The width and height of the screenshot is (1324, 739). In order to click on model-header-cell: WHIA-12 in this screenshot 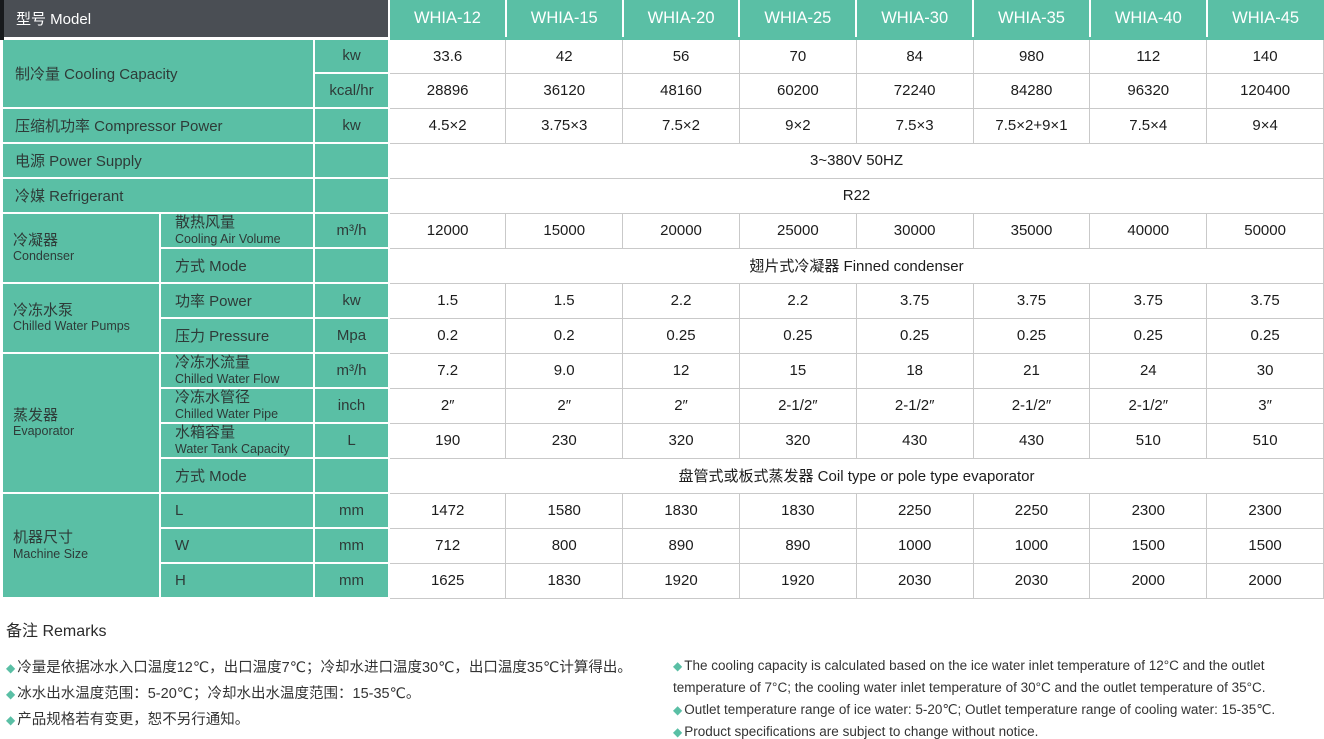, I will do `click(447, 20)`.